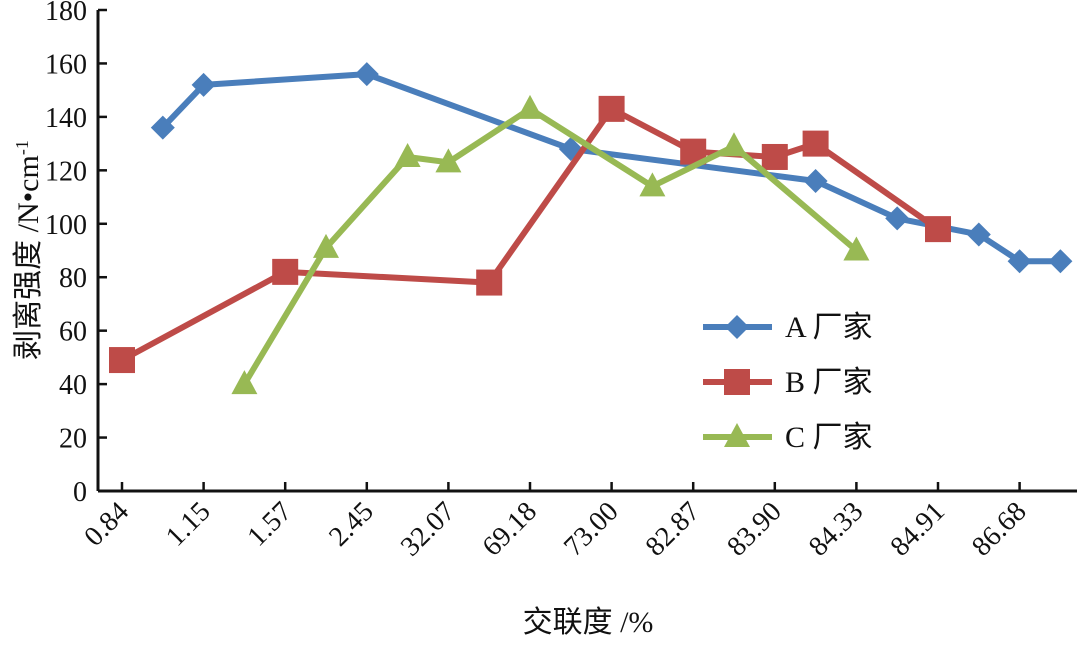 The width and height of the screenshot is (1080, 646). Describe the element at coordinates (428, 529) in the screenshot. I see `x-tick-label: 32.07` at that location.